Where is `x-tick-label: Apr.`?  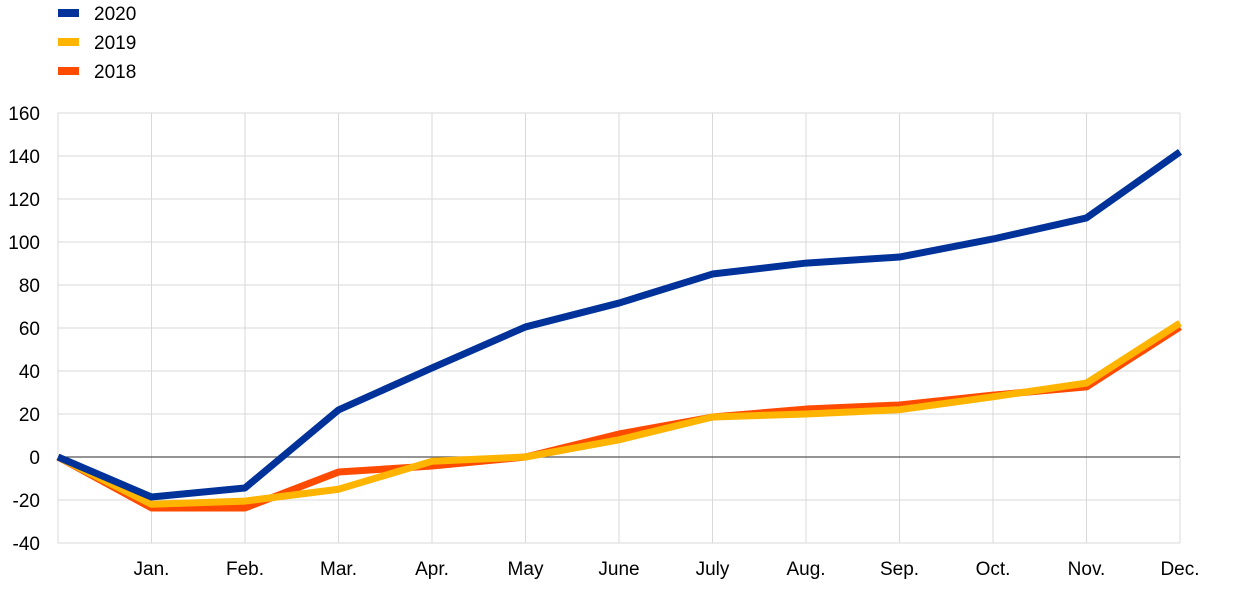
x-tick-label: Apr. is located at coordinates (432, 569).